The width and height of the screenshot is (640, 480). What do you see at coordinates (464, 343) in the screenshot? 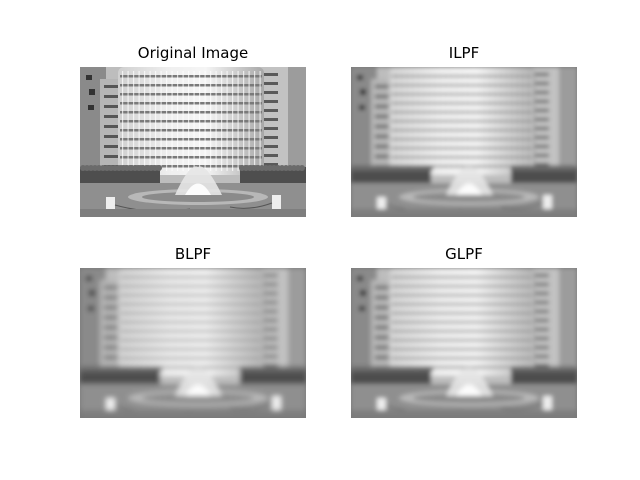
I see `glpf-filtered-image` at bounding box center [464, 343].